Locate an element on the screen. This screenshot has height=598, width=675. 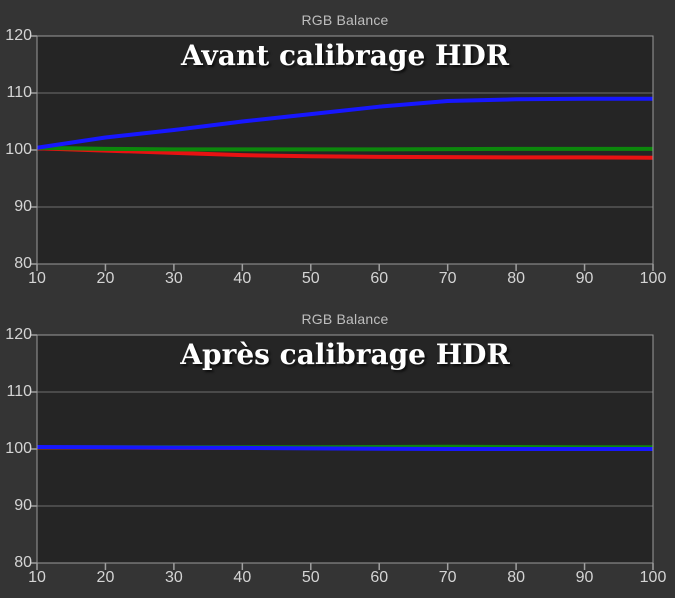
series-line-red is located at coordinates (345, 153).